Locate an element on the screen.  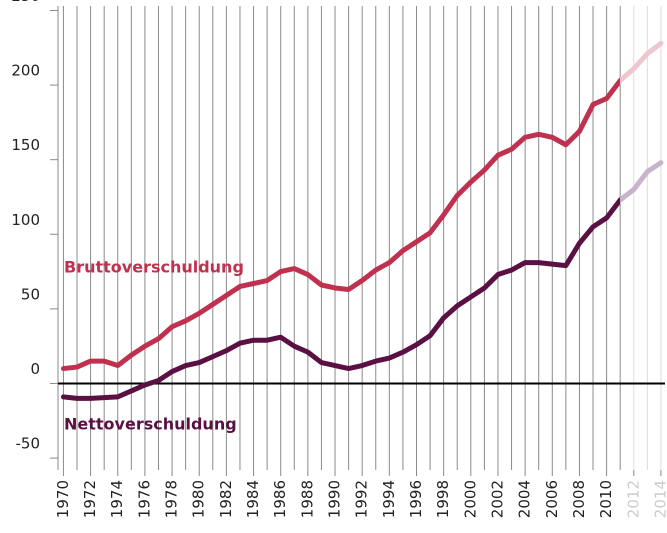
y-tick-label: 100 is located at coordinates (25, 220).